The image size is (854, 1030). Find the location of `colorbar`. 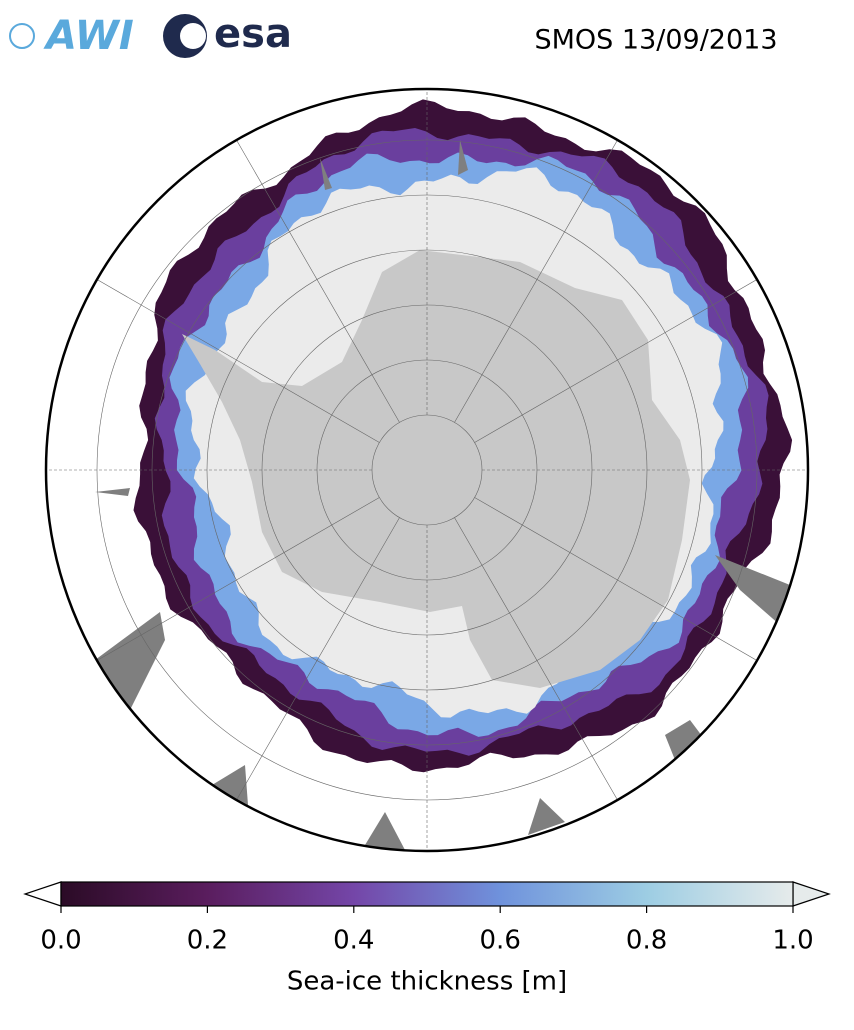

colorbar is located at coordinates (427, 897).